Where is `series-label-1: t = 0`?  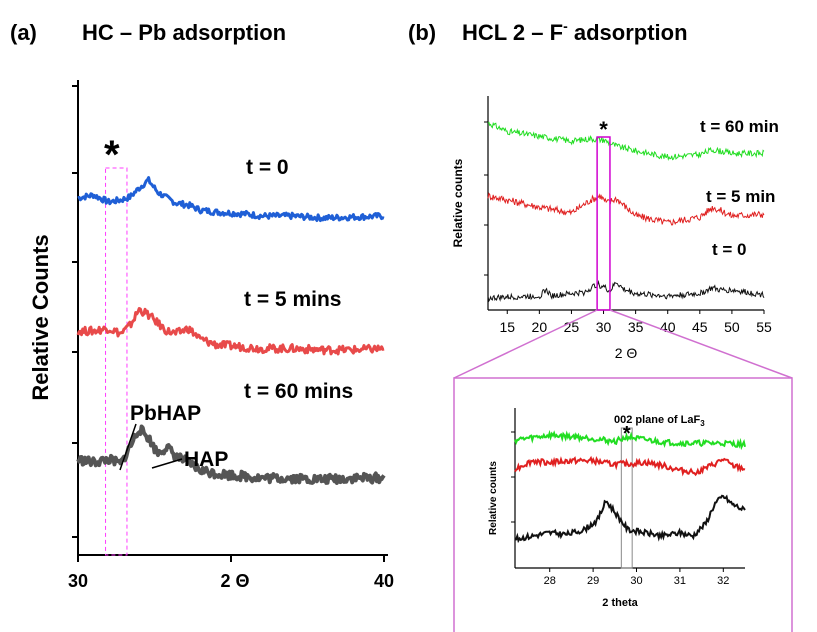
series-label-1: t = 0 is located at coordinates (267, 167).